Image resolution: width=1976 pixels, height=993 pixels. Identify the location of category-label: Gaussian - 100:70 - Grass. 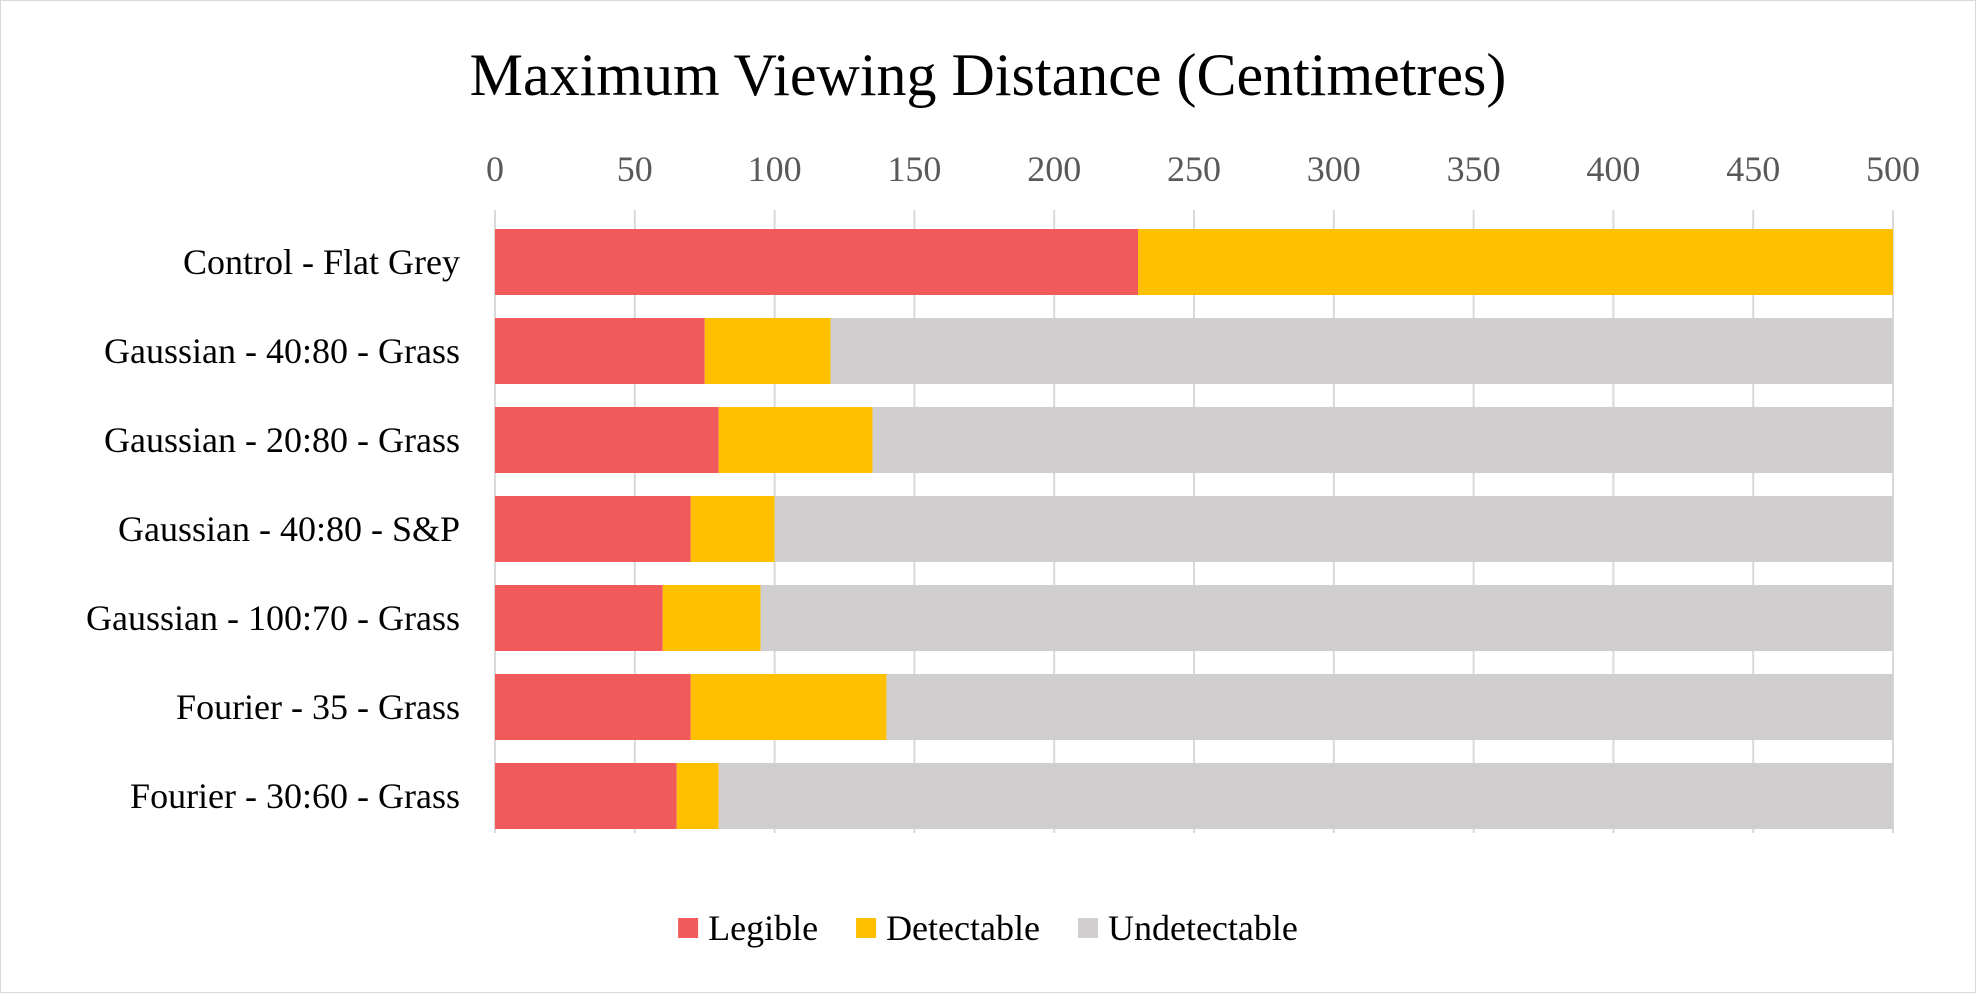
(273, 618).